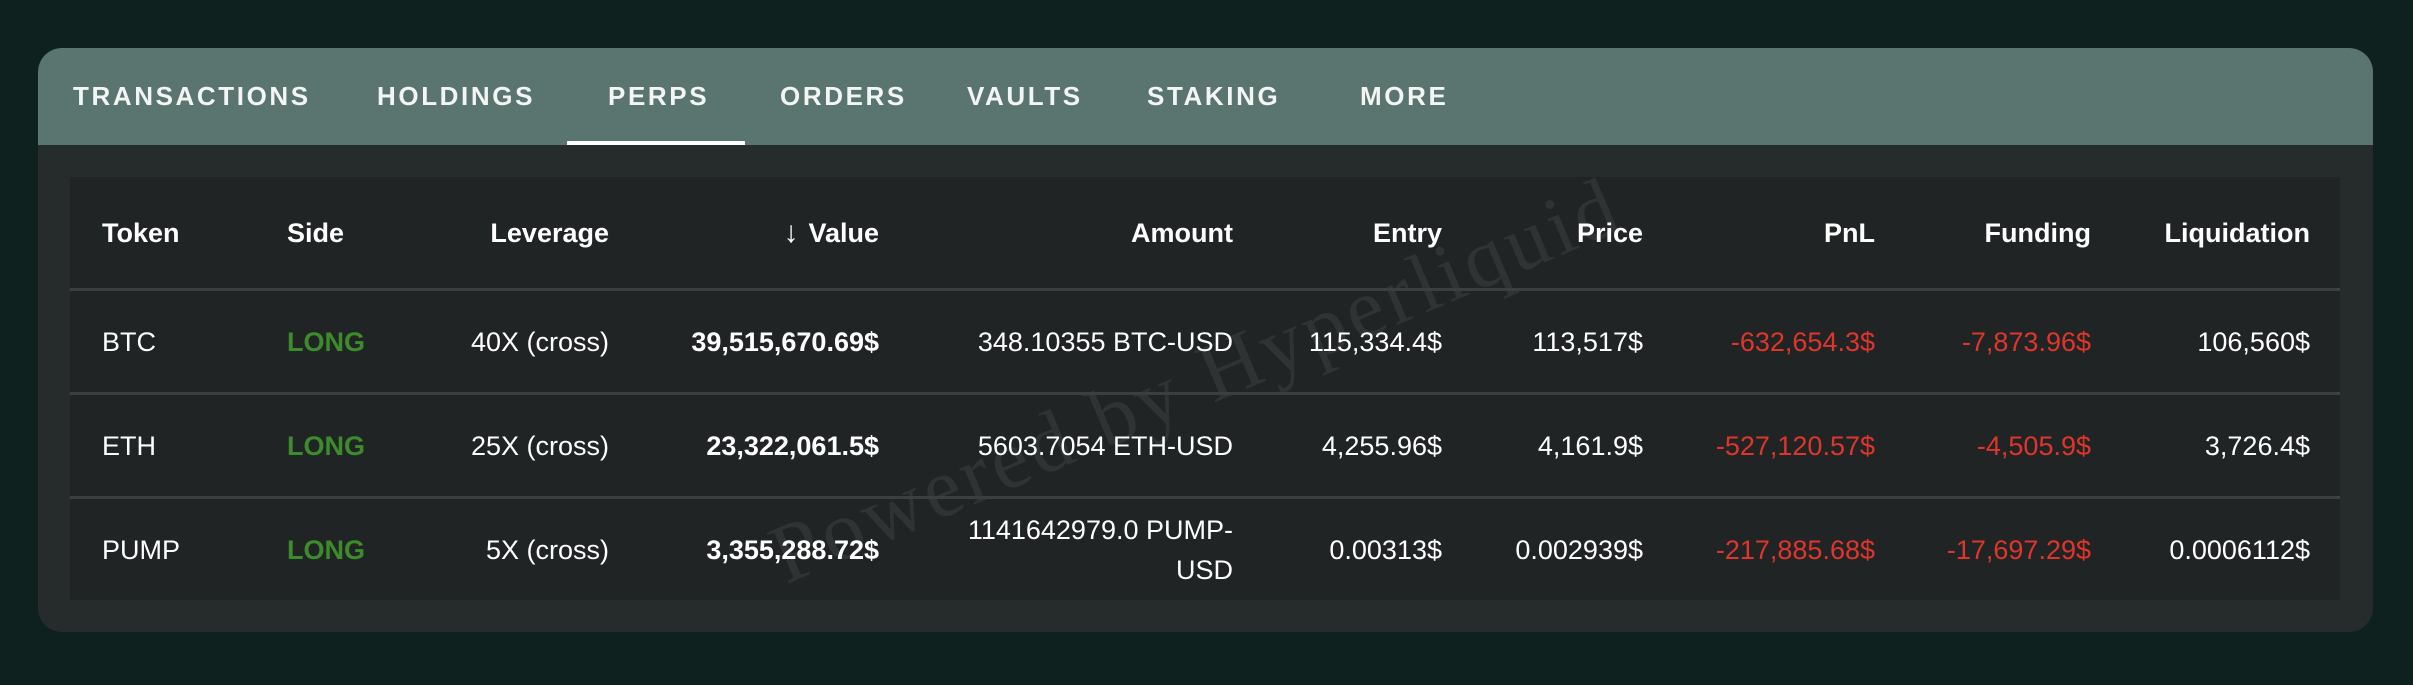 This screenshot has height=685, width=2413. Describe the element at coordinates (2033, 445) in the screenshot. I see `cell-funding: -4,505.9$` at that location.